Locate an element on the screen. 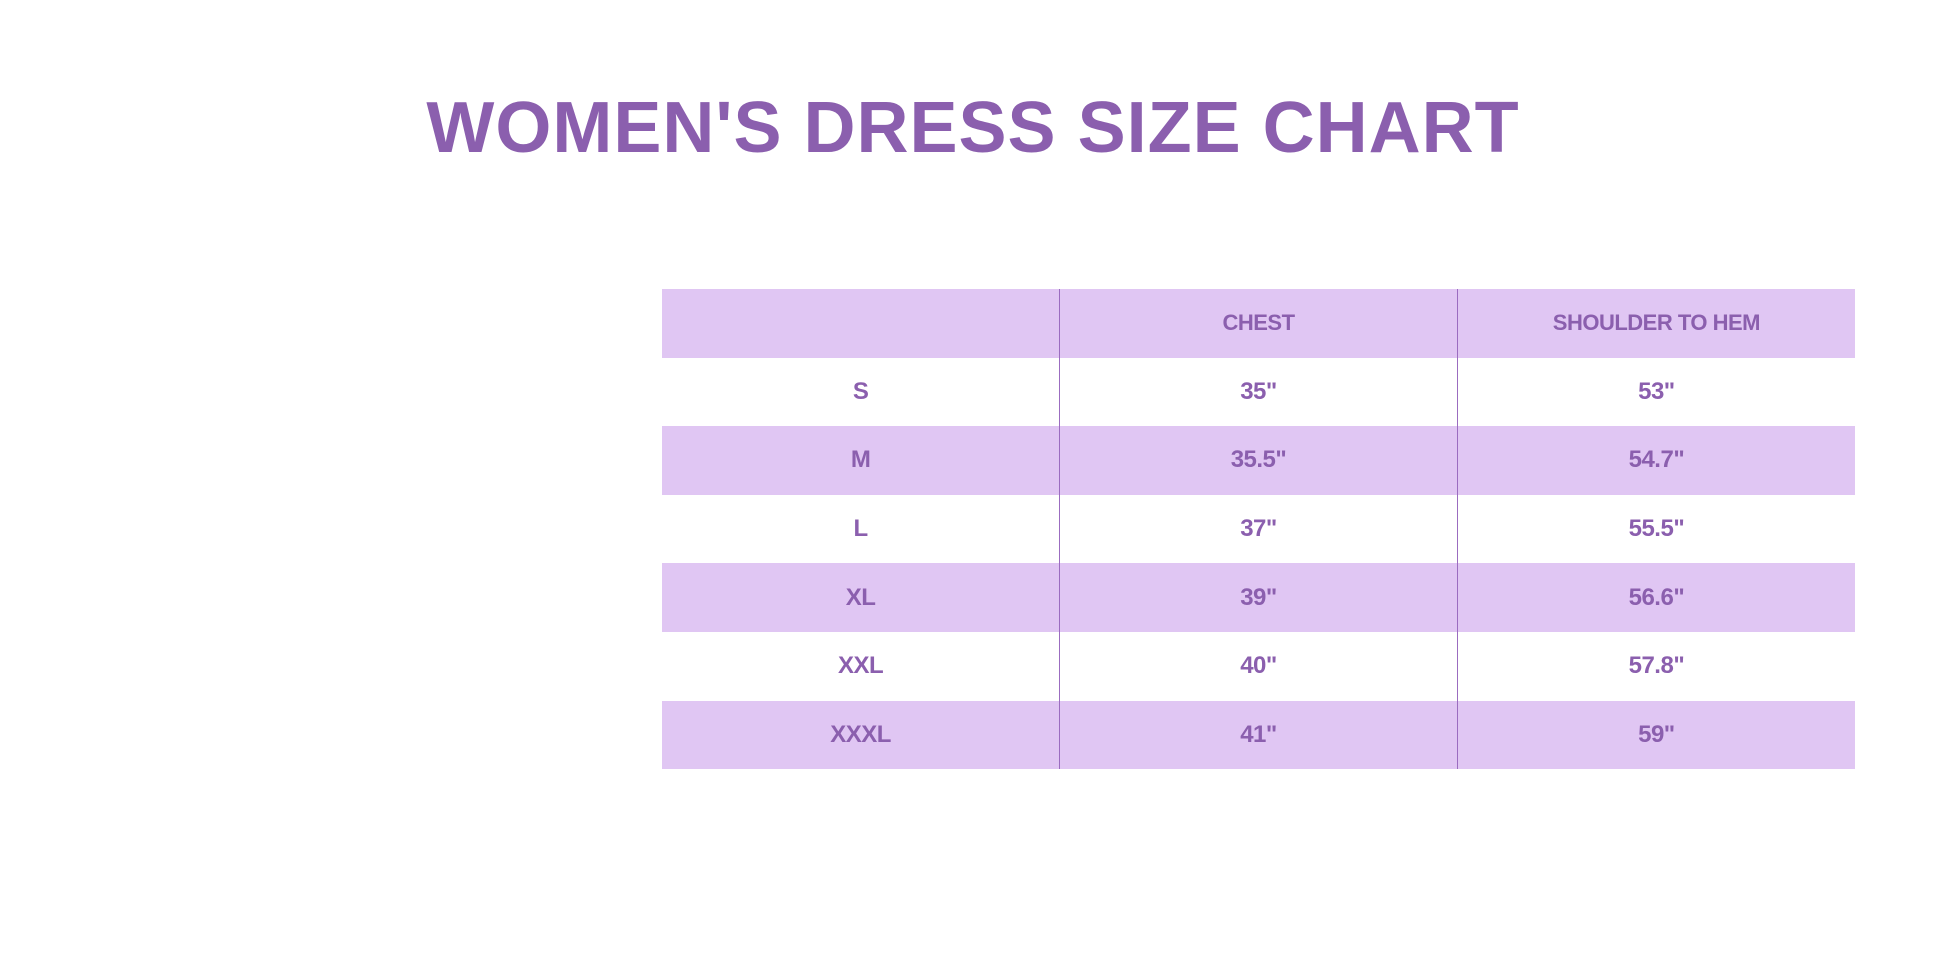  length-cell: 54.7" is located at coordinates (1655, 460).